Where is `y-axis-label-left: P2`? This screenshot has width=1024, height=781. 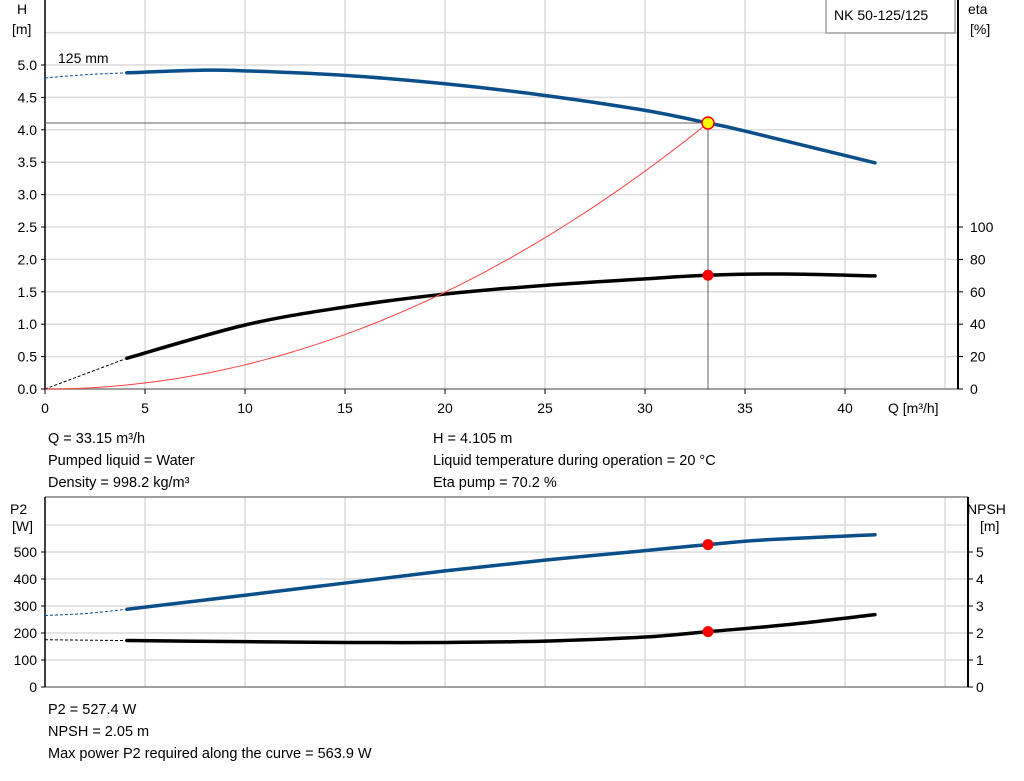 y-axis-label-left: P2 is located at coordinates (18, 509).